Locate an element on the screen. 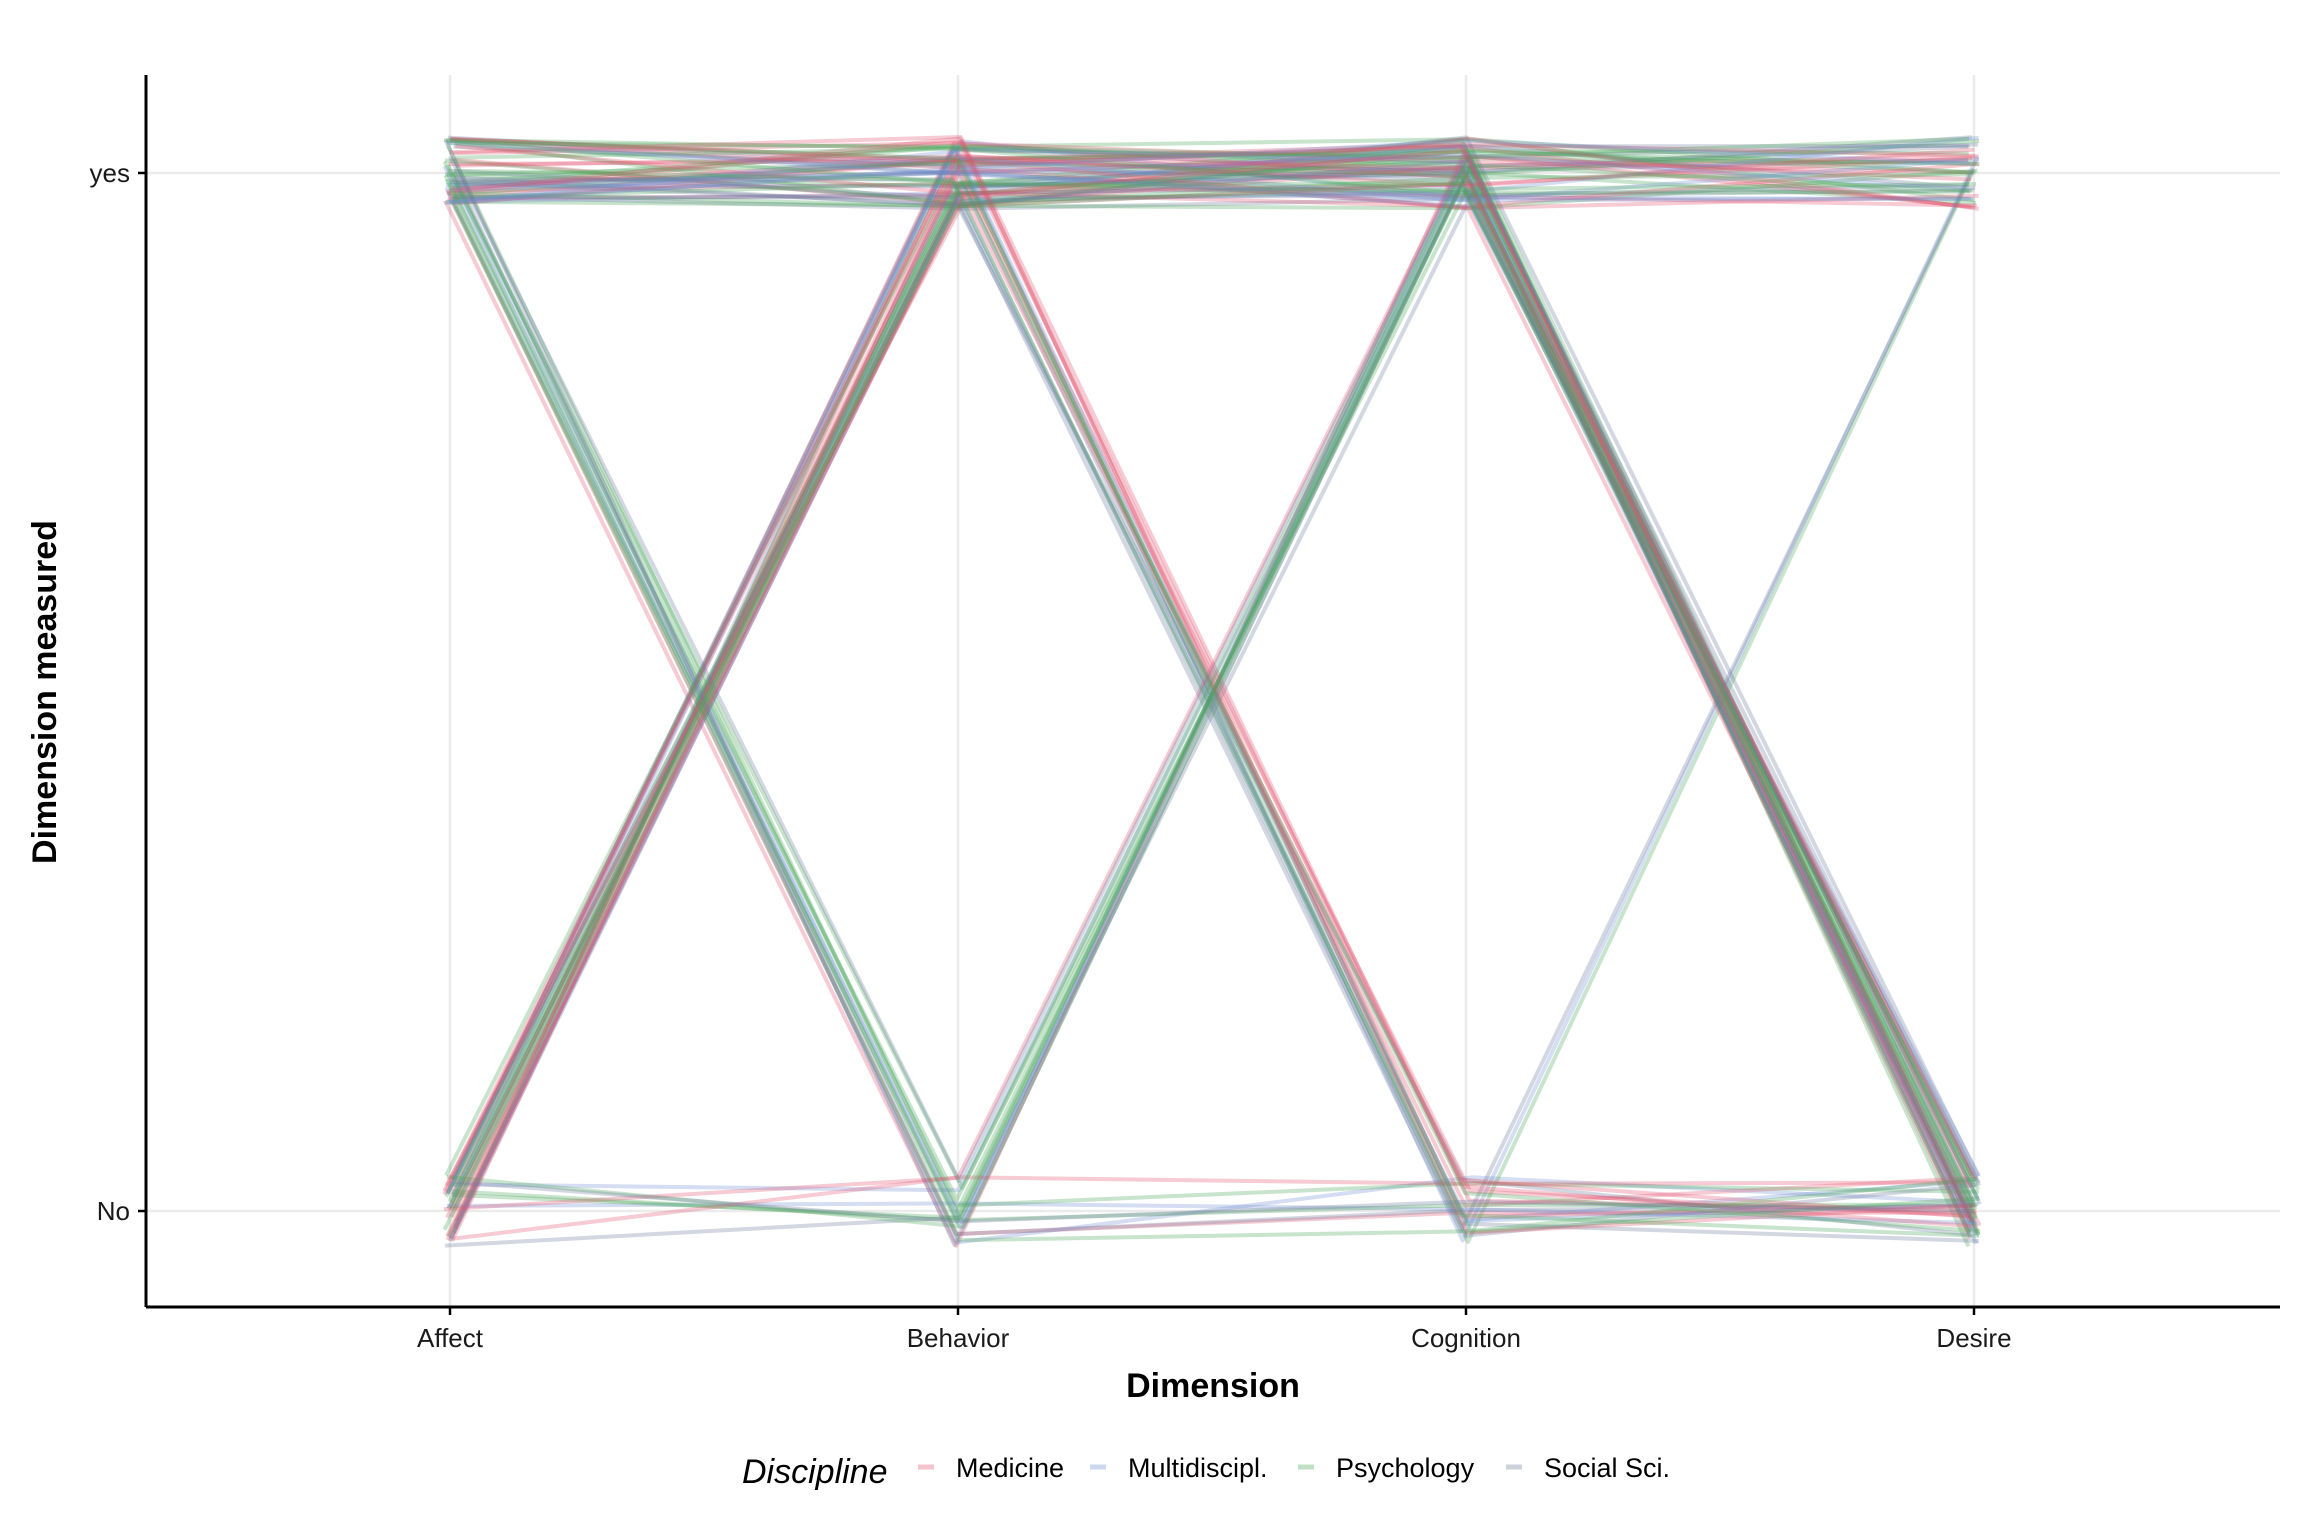  x-tick-label: Behavior is located at coordinates (958, 1338).